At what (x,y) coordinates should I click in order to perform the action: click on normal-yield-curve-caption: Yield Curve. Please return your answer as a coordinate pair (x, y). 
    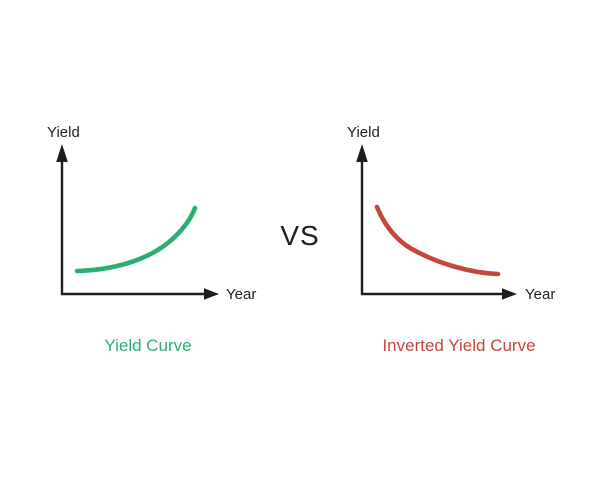
    Looking at the image, I should click on (148, 345).